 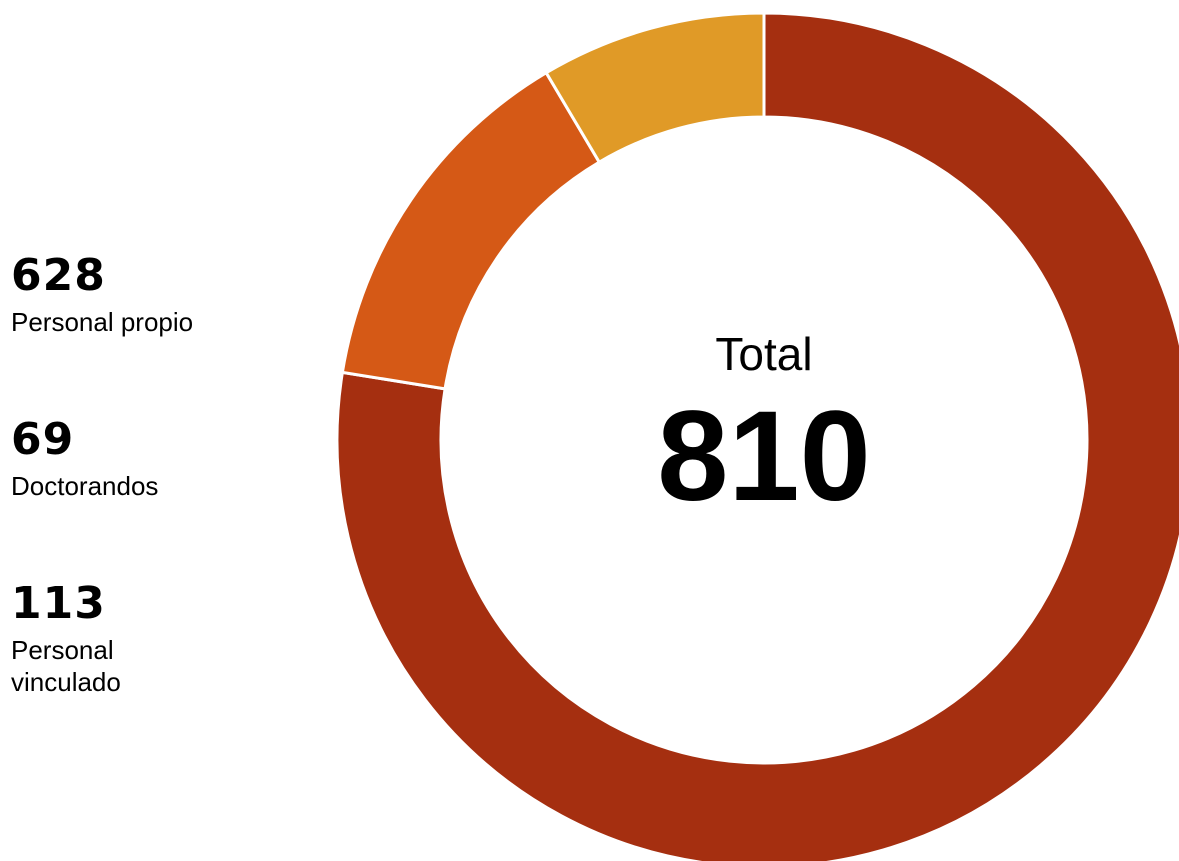 I want to click on center-total-label: Total, so click(x=763, y=354).